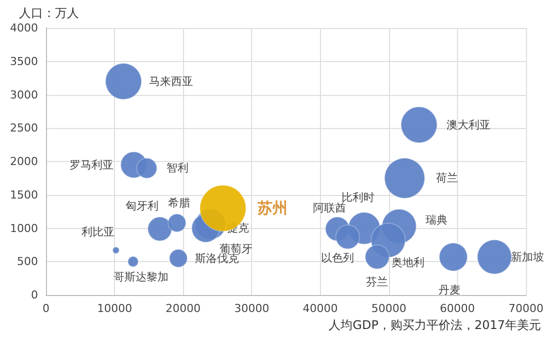  What do you see at coordinates (46, 308) in the screenshot?
I see `x-tick-label: 0` at bounding box center [46, 308].